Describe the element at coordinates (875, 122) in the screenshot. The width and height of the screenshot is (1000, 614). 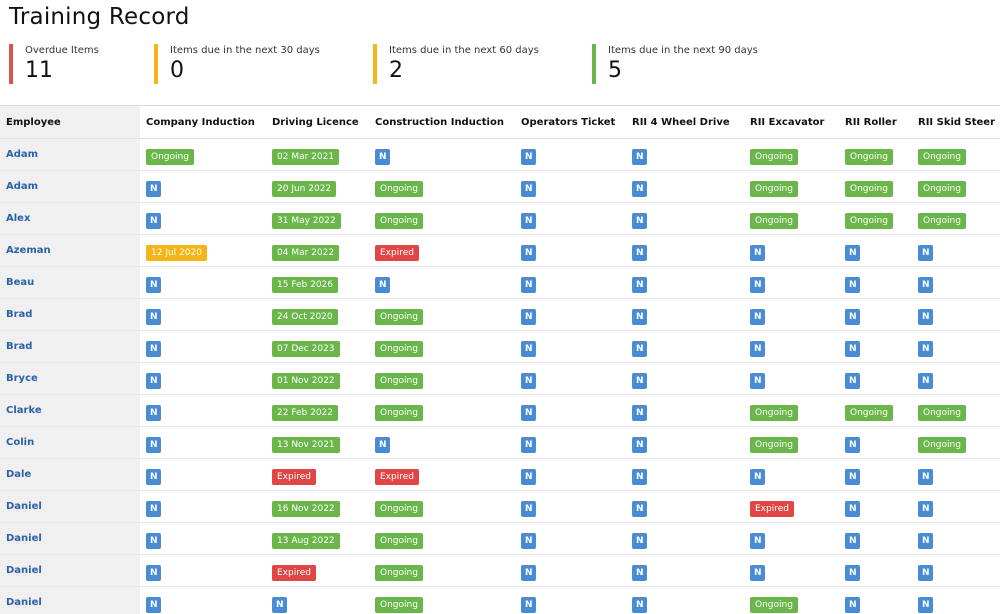
I see `column-header-rii-roller: RII Roller` at that location.